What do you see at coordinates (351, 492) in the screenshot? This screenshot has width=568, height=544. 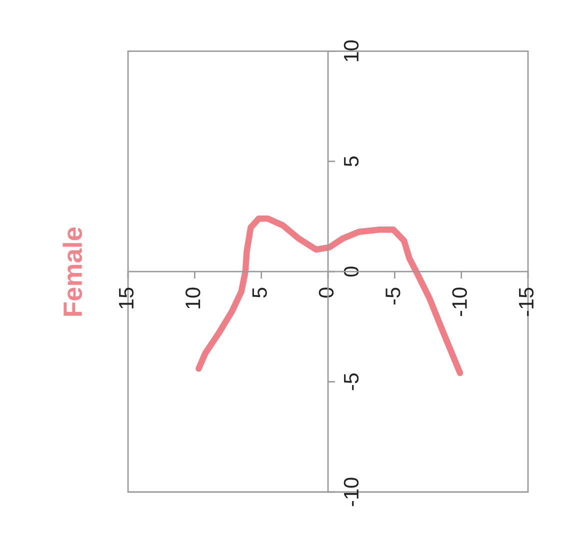 I see `y-tick-label: -10` at bounding box center [351, 492].